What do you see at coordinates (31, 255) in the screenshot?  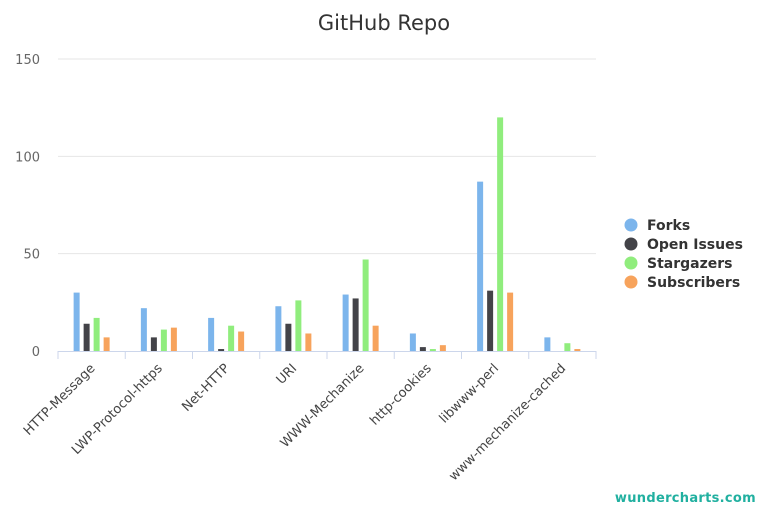 I see `y-tick-label: 50` at bounding box center [31, 255].